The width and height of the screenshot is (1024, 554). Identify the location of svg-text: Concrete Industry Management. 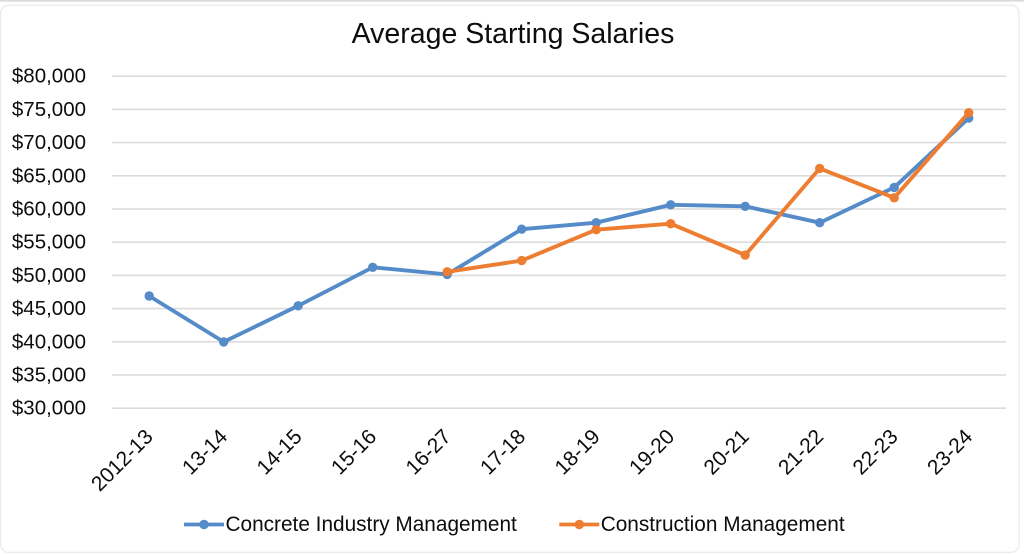
(372, 524).